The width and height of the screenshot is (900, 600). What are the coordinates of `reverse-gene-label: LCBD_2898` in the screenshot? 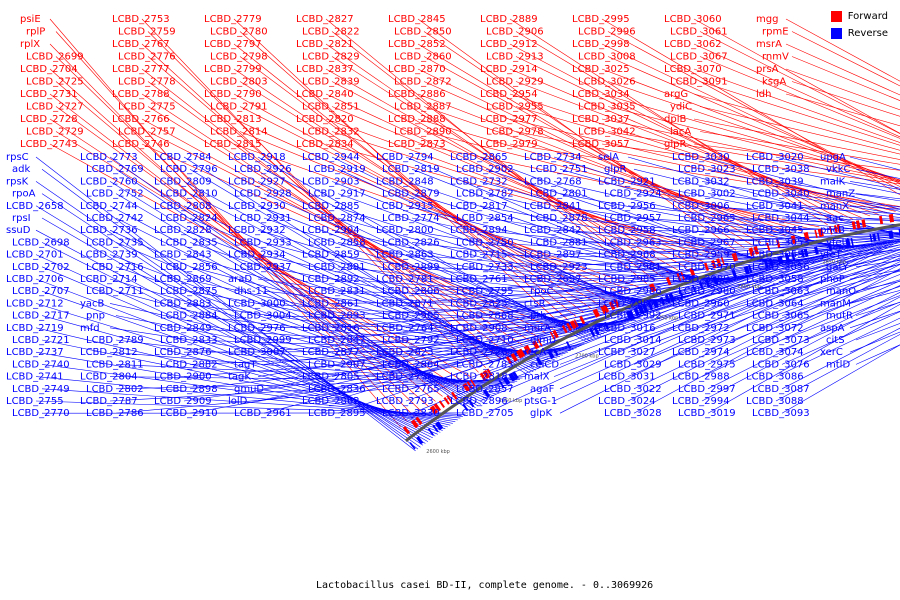 It's located at (189, 389).